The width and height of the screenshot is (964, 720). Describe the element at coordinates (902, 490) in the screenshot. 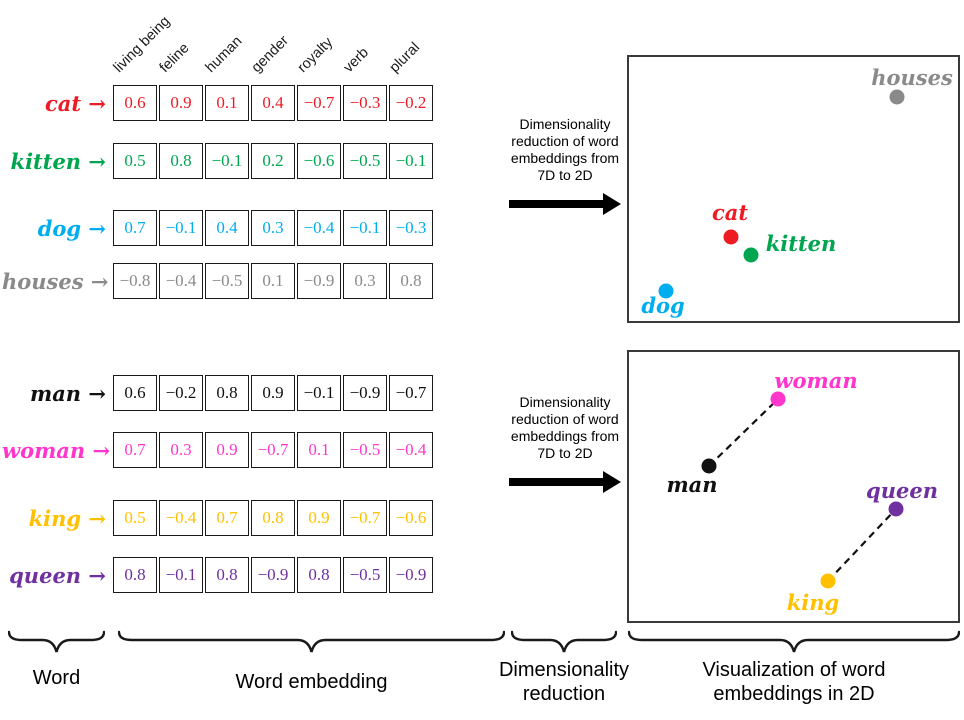

I see `queen-label: queen` at that location.